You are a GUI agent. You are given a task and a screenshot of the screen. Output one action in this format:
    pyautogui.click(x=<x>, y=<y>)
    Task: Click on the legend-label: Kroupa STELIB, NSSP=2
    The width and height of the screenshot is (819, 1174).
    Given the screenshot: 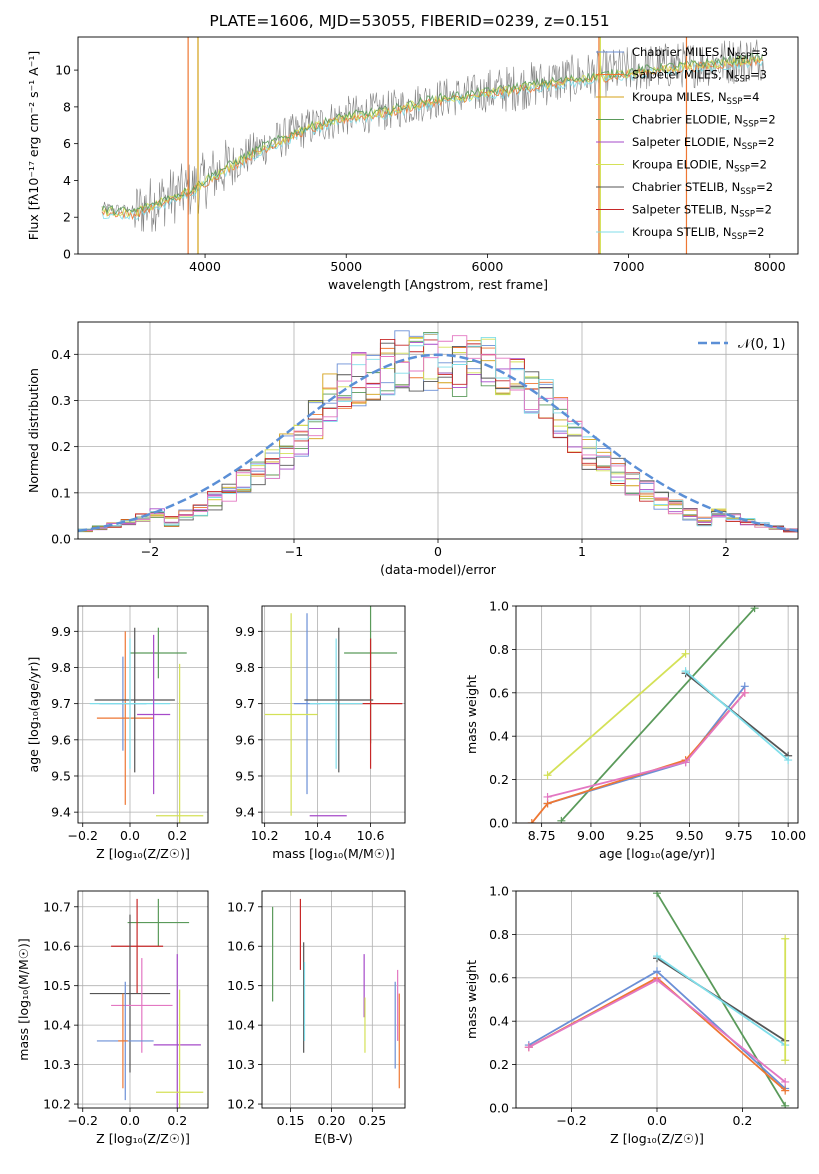 What is the action you would take?
    pyautogui.click(x=698, y=233)
    